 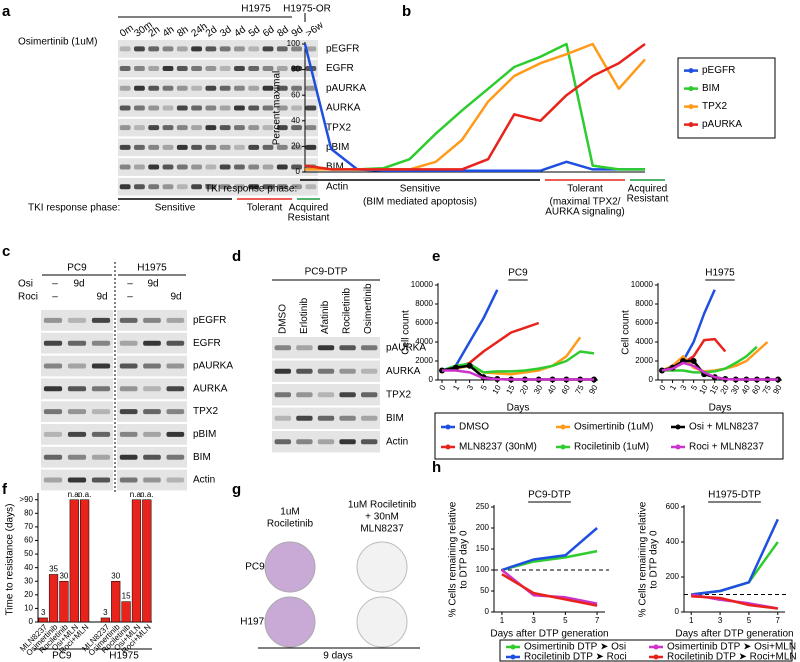 I want to click on y-axis-label: to DTP day 0, so click(x=464, y=559).